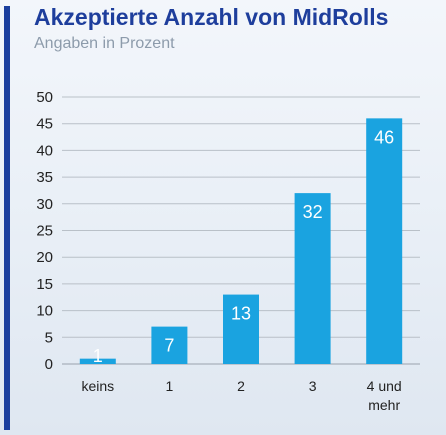 The height and width of the screenshot is (435, 446). Describe the element at coordinates (104, 43) in the screenshot. I see `chart-subtitle: Angaben in Prozent` at that location.